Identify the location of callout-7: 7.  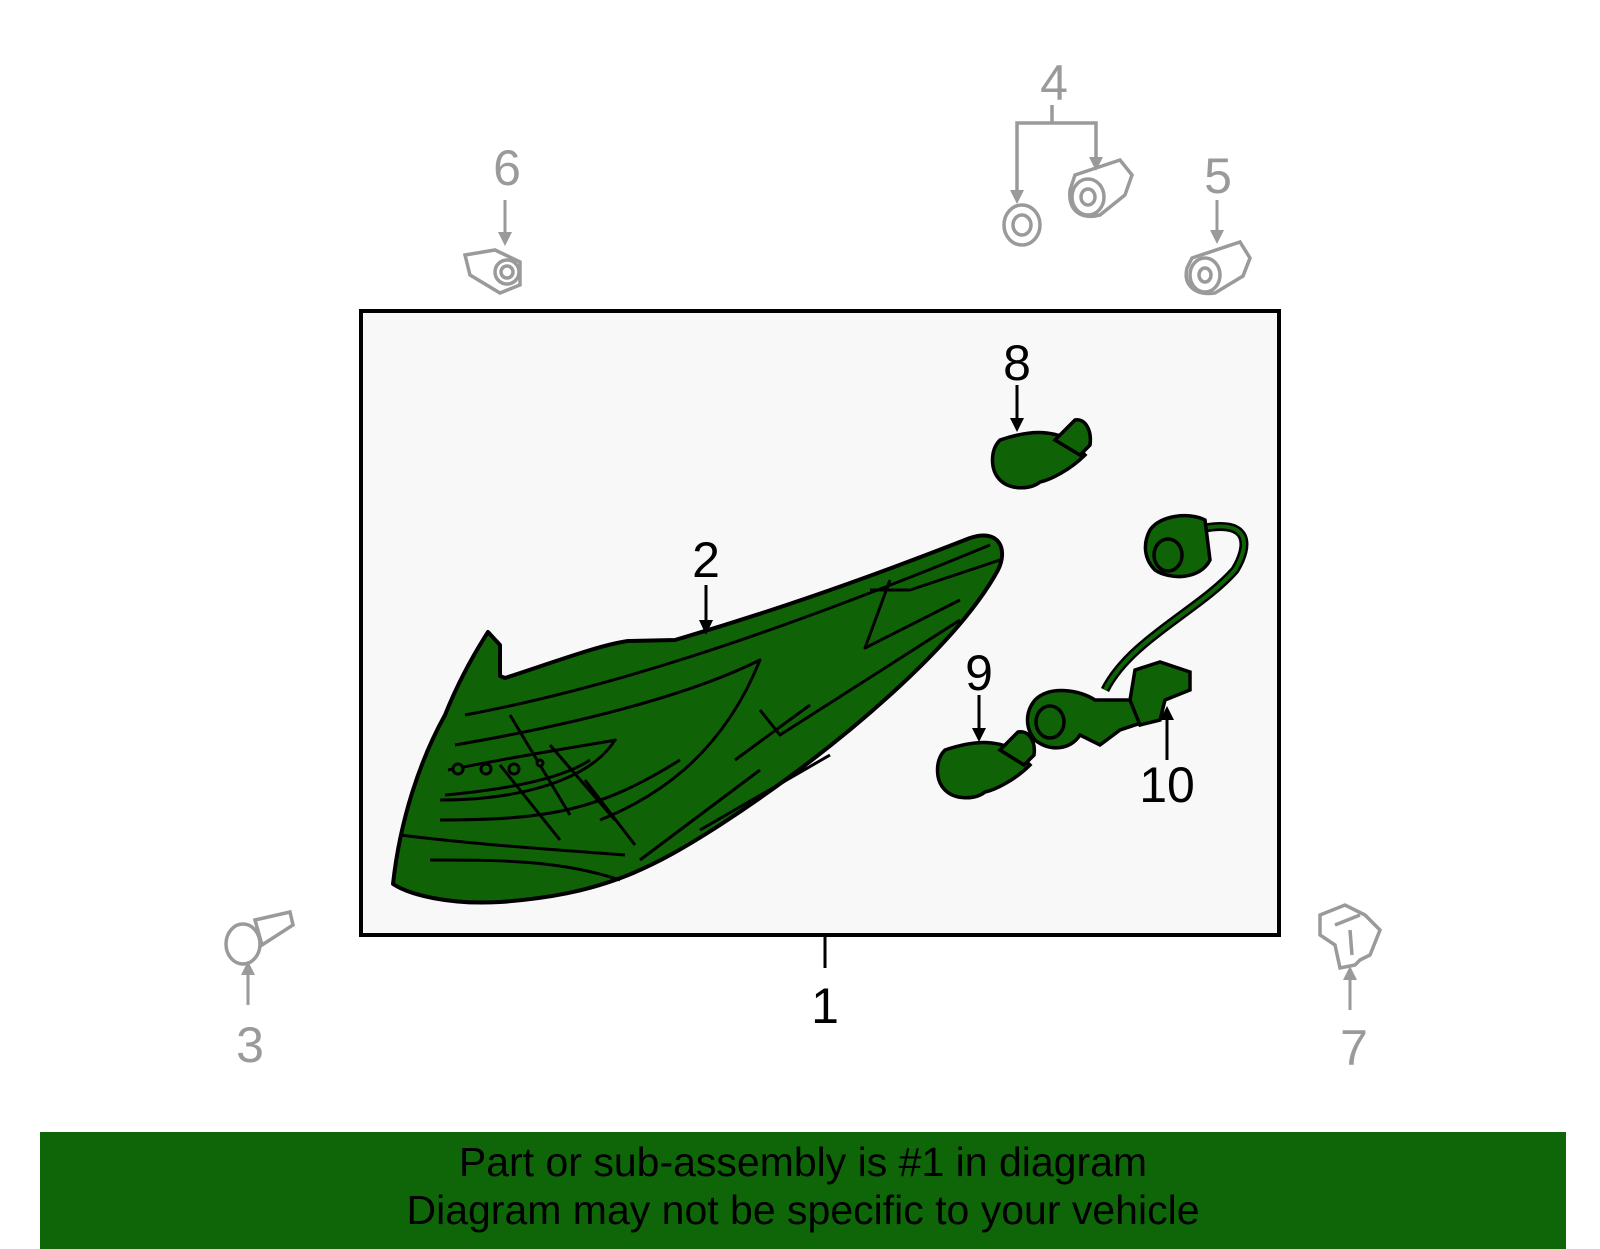
(1354, 1048).